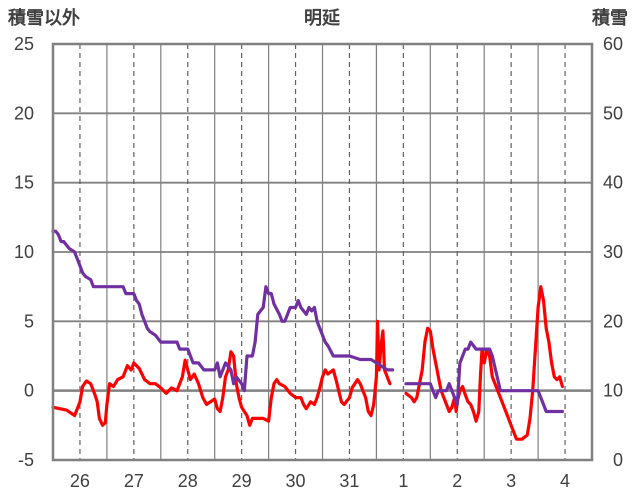 The image size is (636, 501). What do you see at coordinates (613, 321) in the screenshot?
I see `right-tick-label: 20` at bounding box center [613, 321].